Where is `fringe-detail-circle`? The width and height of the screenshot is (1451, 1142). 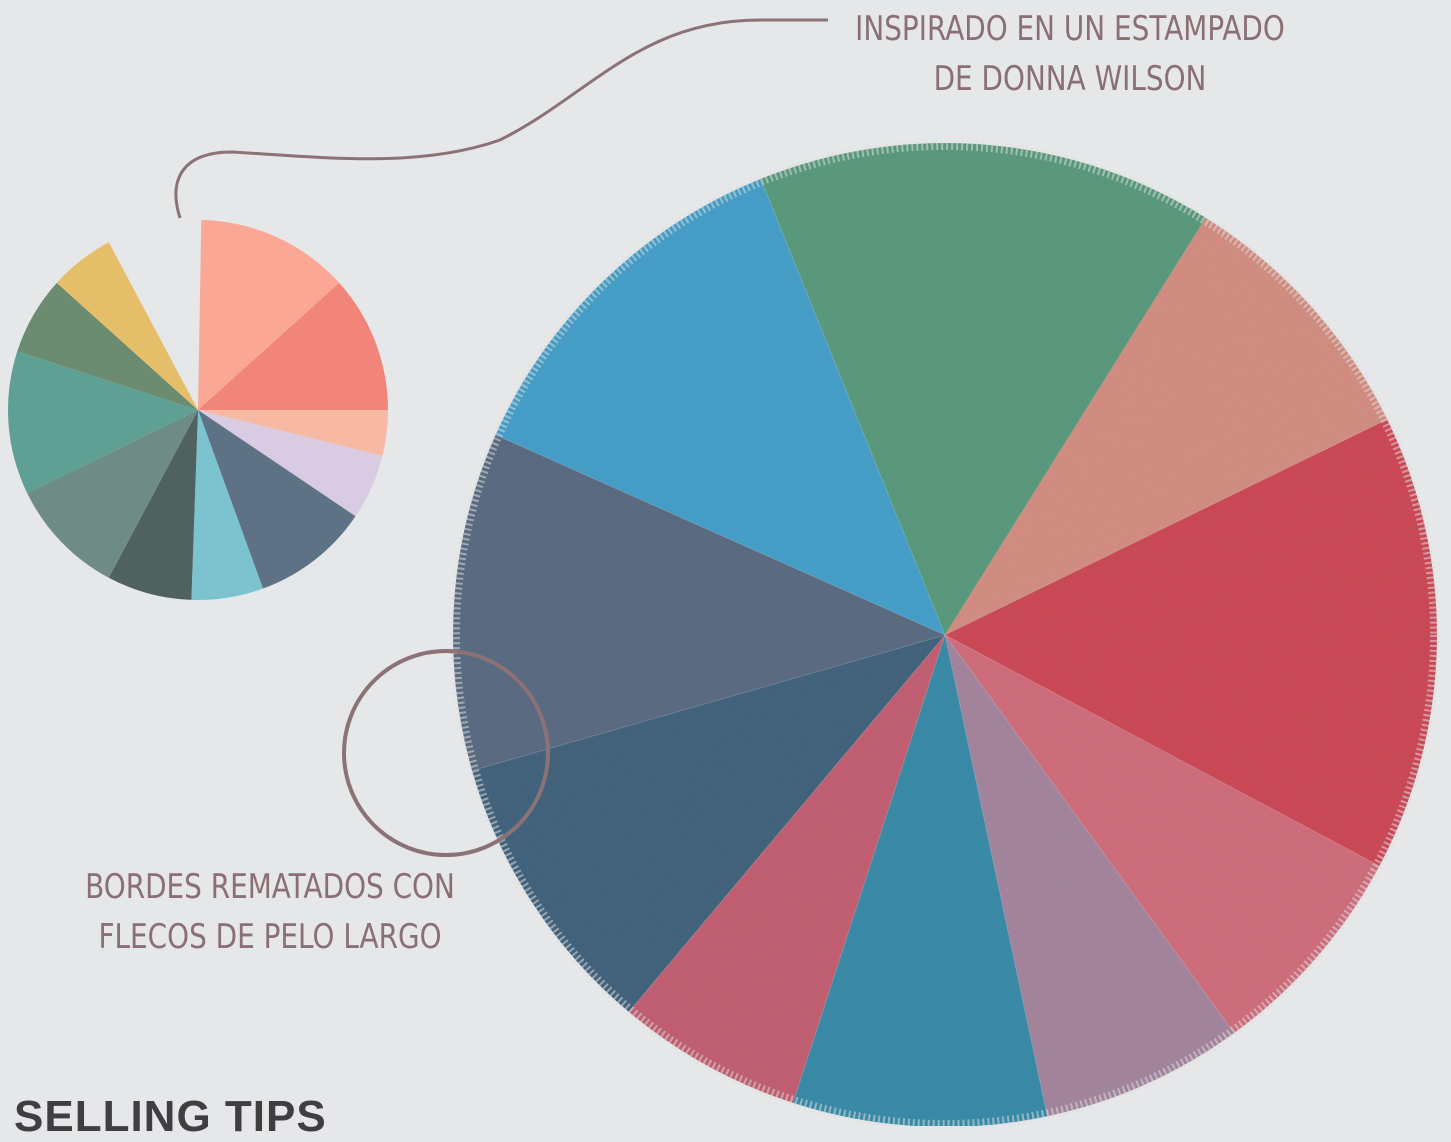
fringe-detail-circle is located at coordinates (446, 753).